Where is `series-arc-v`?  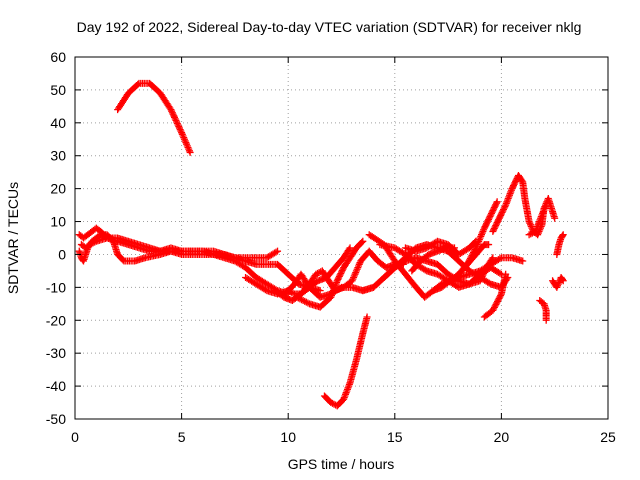
series-arc-v is located at coordinates (558, 282).